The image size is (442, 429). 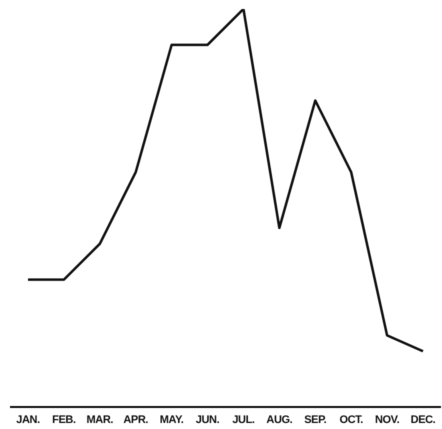 I want to click on x-tick-label: SEP., so click(x=315, y=420).